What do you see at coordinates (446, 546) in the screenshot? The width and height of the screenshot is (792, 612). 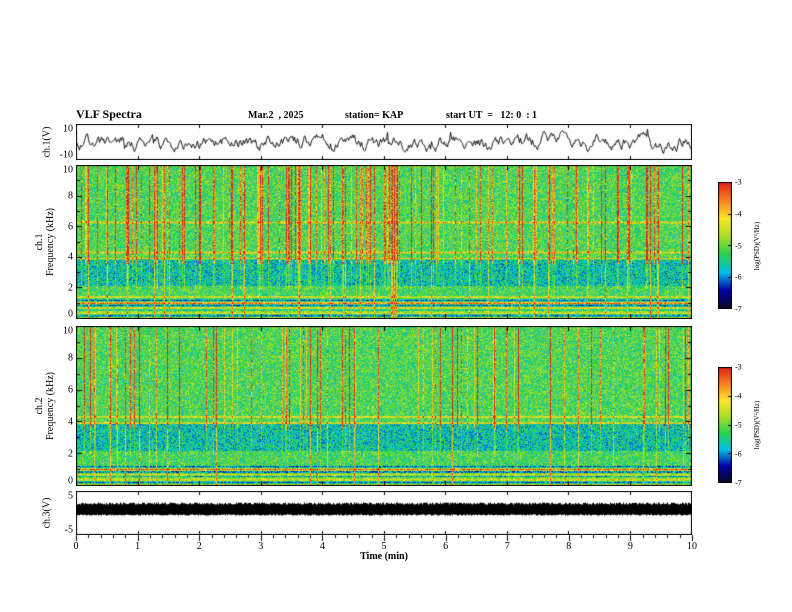 I see `x-tick-label: 6` at bounding box center [446, 546].